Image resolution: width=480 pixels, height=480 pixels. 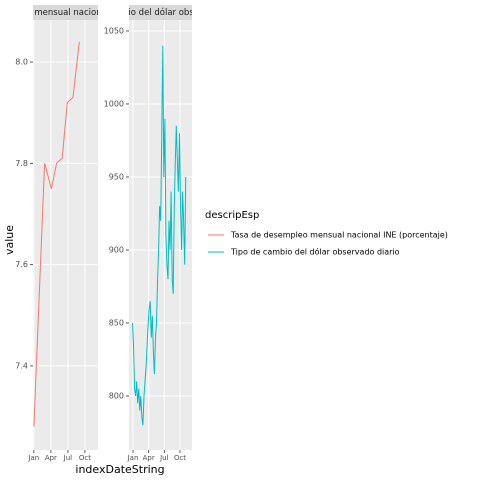 I want to click on x-axis-title: indexDateString, so click(x=119, y=469).